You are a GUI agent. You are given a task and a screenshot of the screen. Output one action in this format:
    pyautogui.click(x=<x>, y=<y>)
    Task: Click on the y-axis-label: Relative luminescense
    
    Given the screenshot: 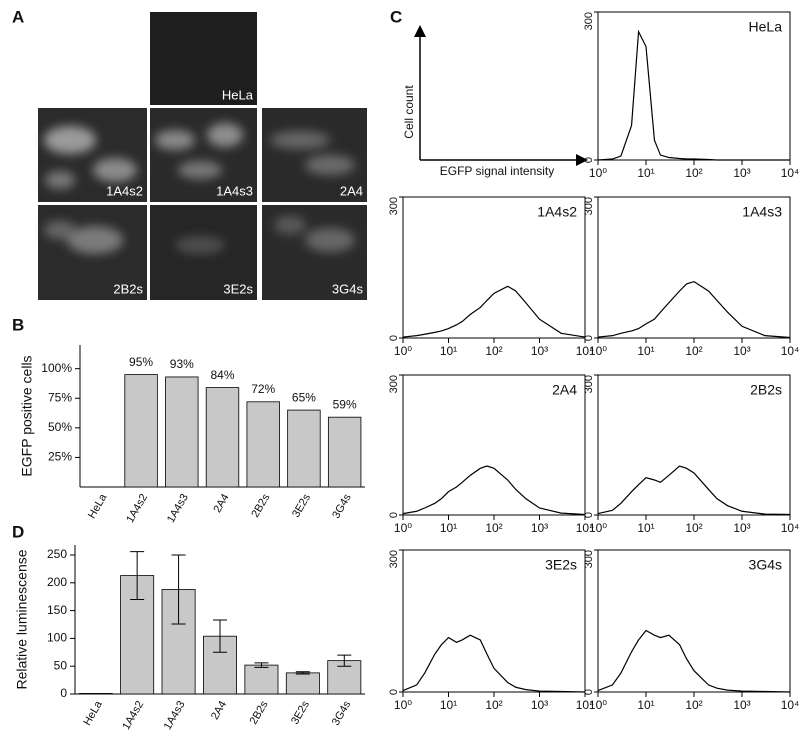 What is the action you would take?
    pyautogui.click(x=22, y=619)
    